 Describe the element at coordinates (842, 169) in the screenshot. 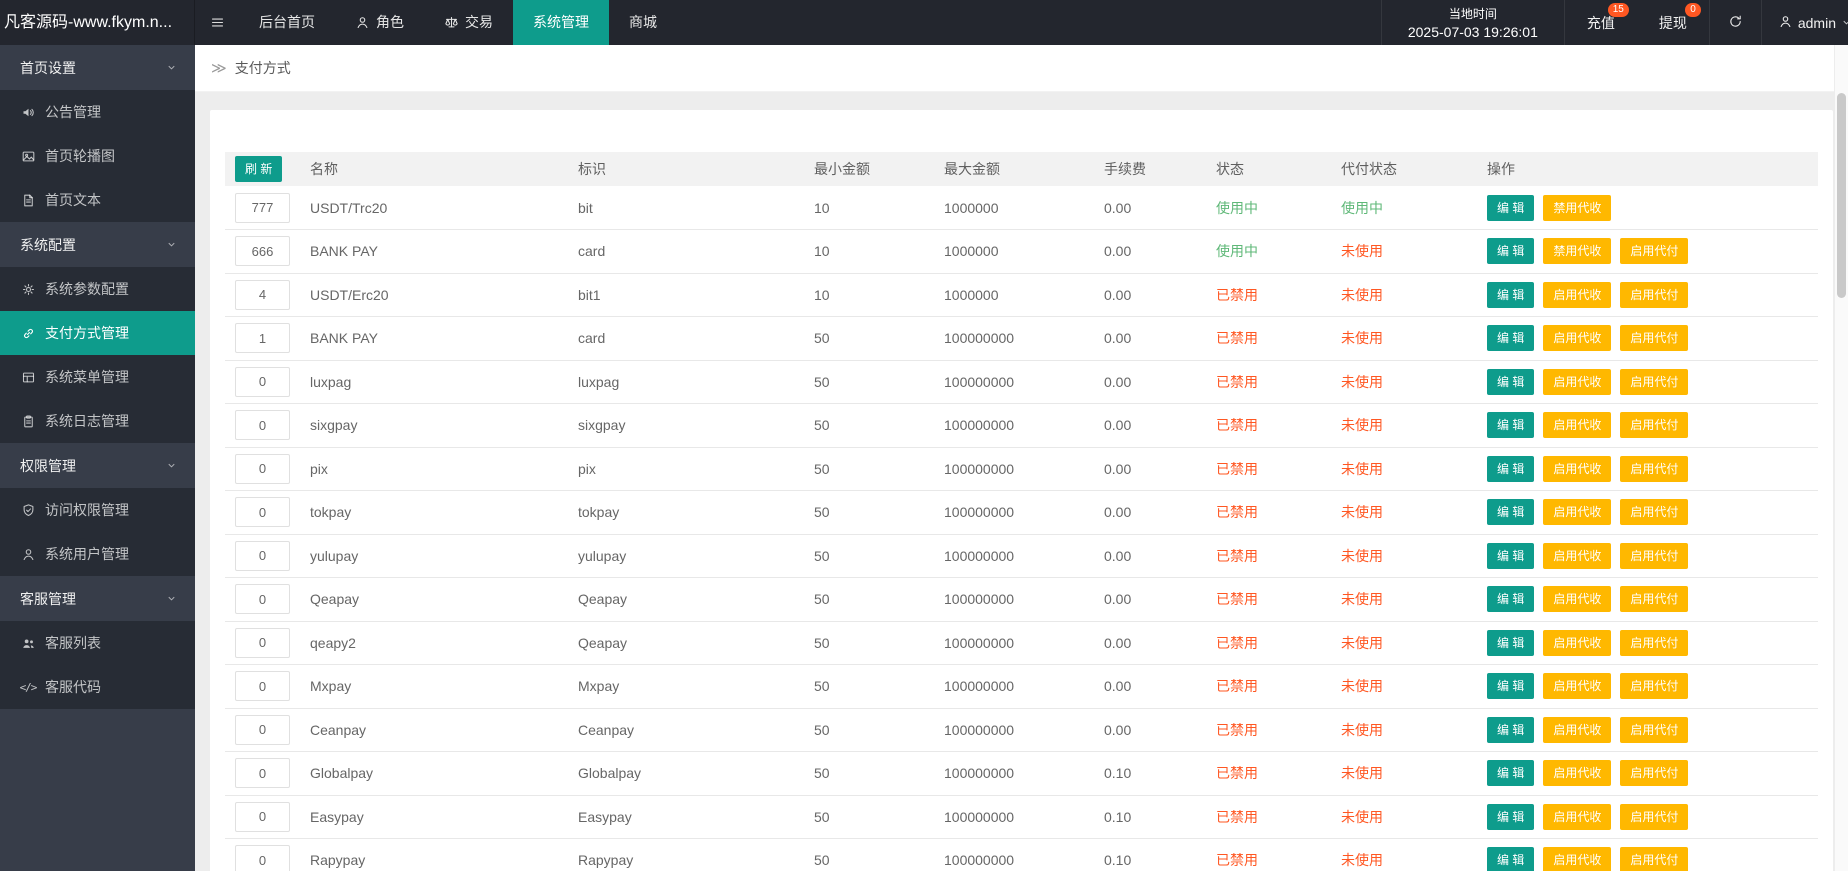

I see `column-header: 最小金额` at that location.